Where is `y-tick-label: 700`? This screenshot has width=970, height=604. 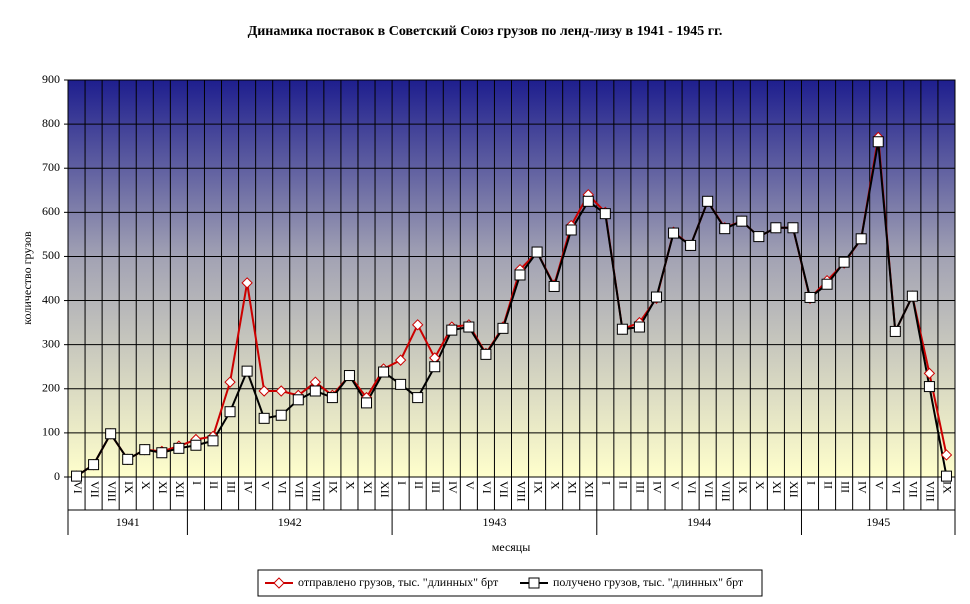 y-tick-label: 700 is located at coordinates (51, 167).